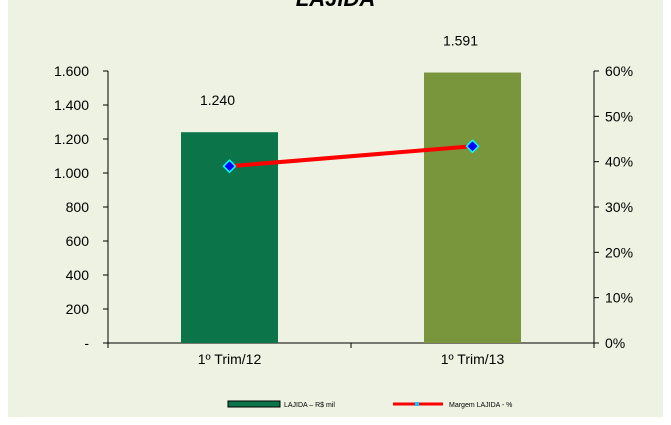  What do you see at coordinates (460, 41) in the screenshot?
I see `bar-data-label: 1.591` at bounding box center [460, 41].